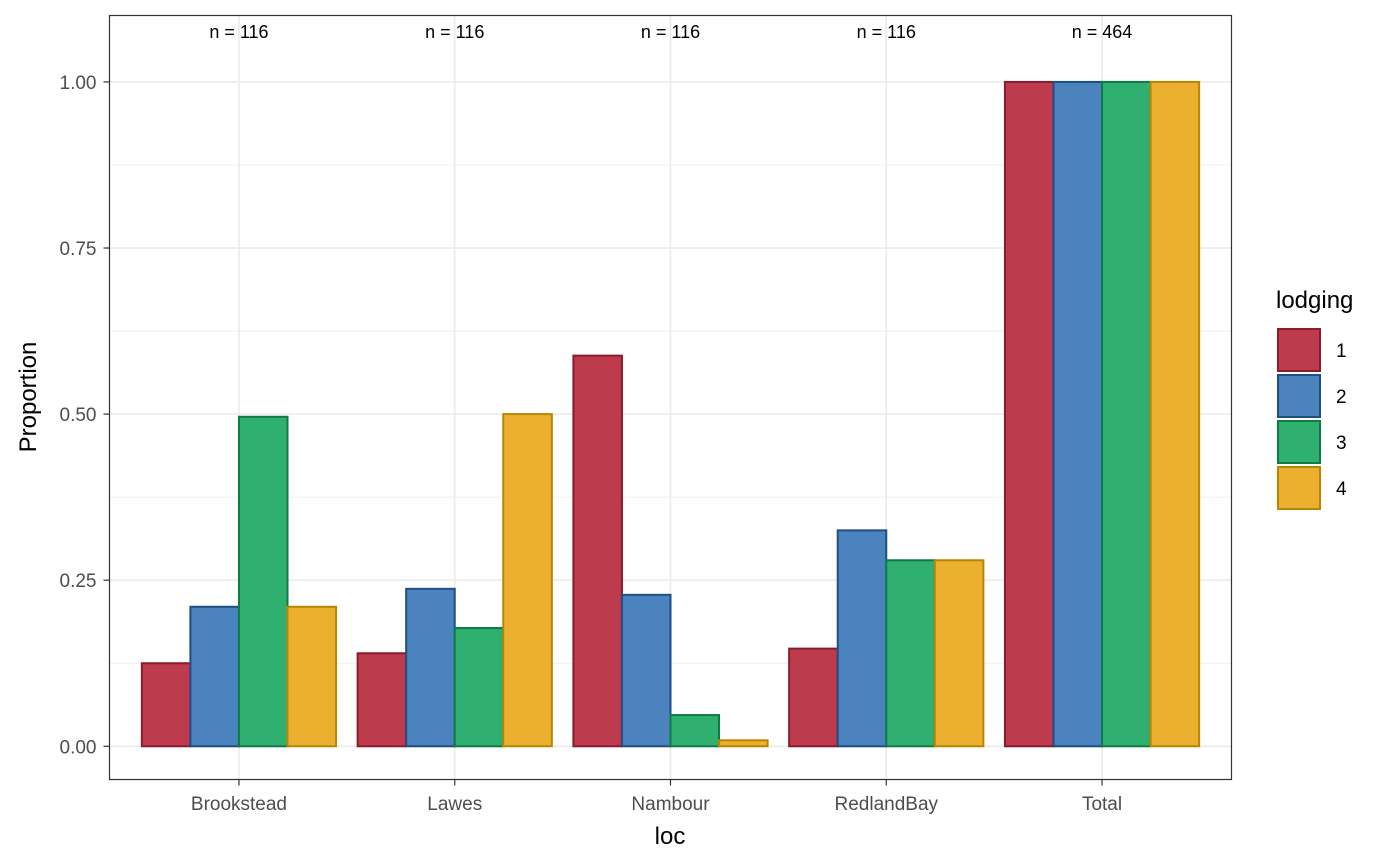 This screenshot has height=866, width=1400. What do you see at coordinates (1341, 443) in the screenshot?
I see `legend-label: 3` at bounding box center [1341, 443].